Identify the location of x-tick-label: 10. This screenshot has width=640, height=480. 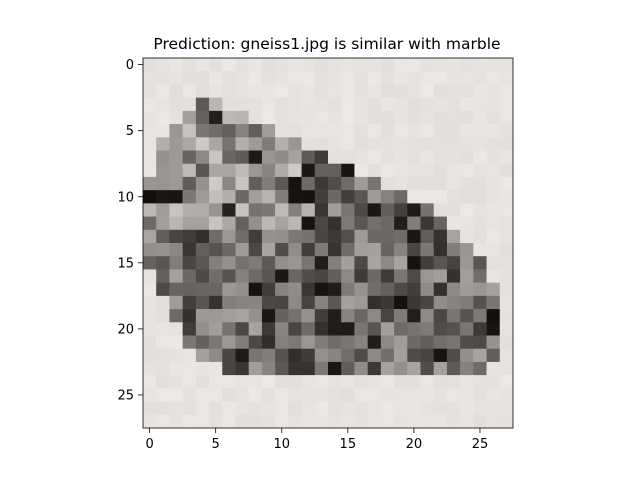
(281, 444).